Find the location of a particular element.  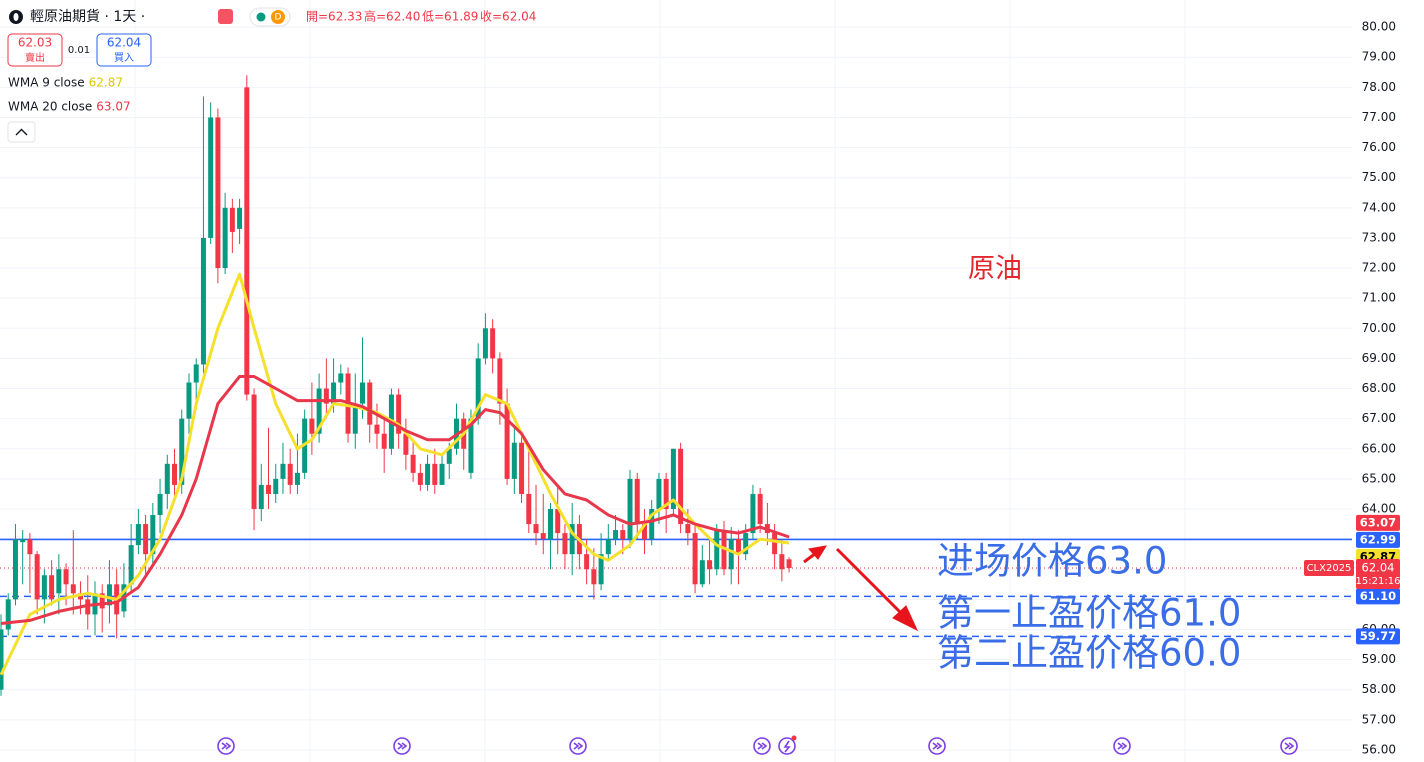

y-tick-label: 57.00 is located at coordinates (1379, 719).